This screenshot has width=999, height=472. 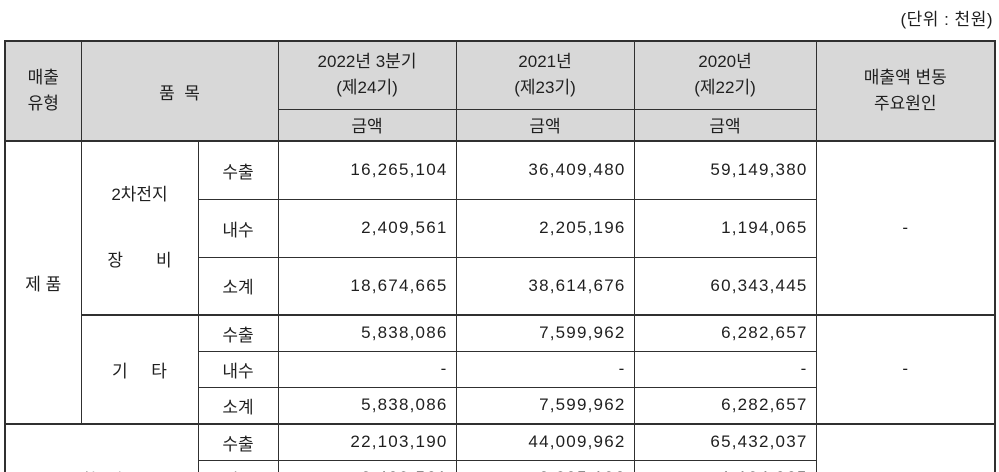 What do you see at coordinates (545, 75) in the screenshot?
I see `header-period-2021: 2021년 (제23기)` at bounding box center [545, 75].